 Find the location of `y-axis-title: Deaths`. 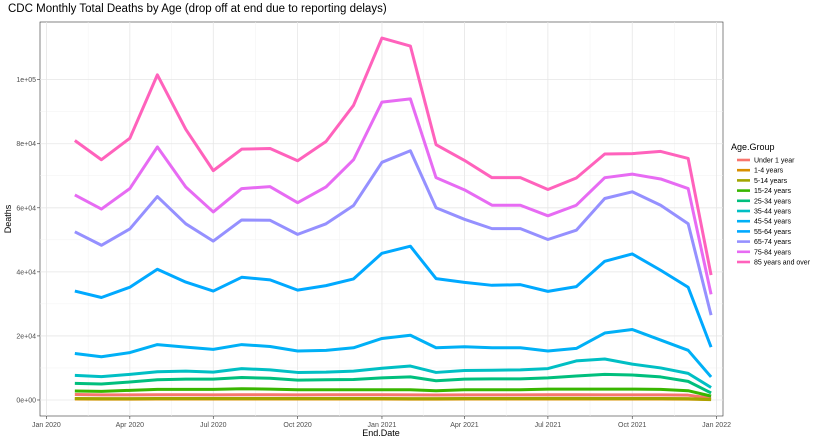

y-axis-title: Deaths is located at coordinates (8, 218).